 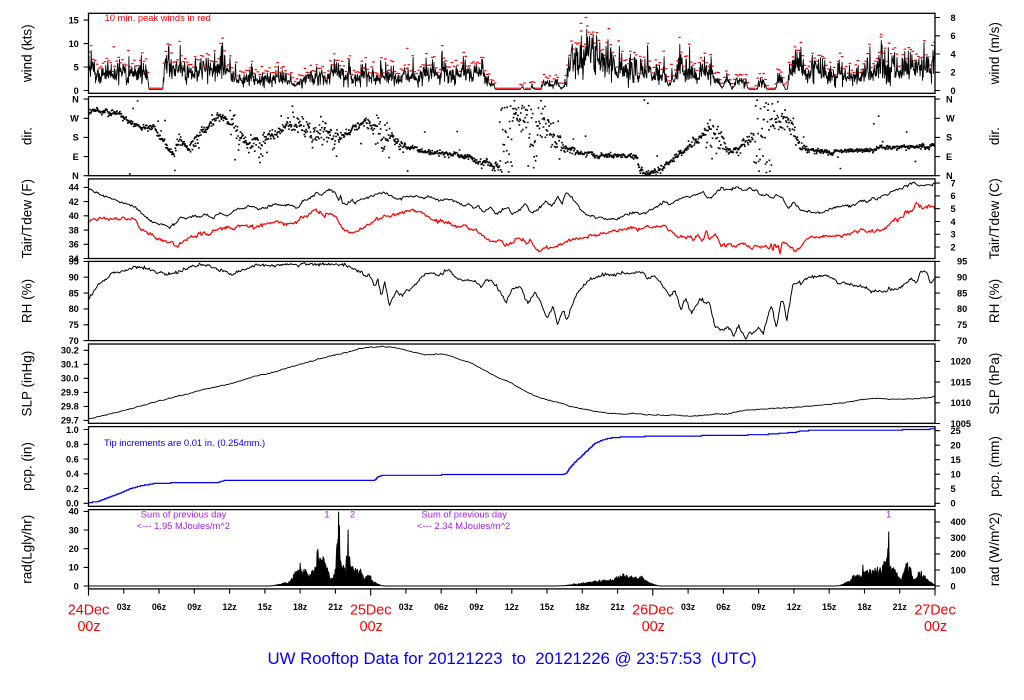 What do you see at coordinates (184, 442) in the screenshot?
I see `svg-text:Tip increments are 0.01 in. (0: Tip increments are 0.01 in. (0.254mm.)` at bounding box center [184, 442].